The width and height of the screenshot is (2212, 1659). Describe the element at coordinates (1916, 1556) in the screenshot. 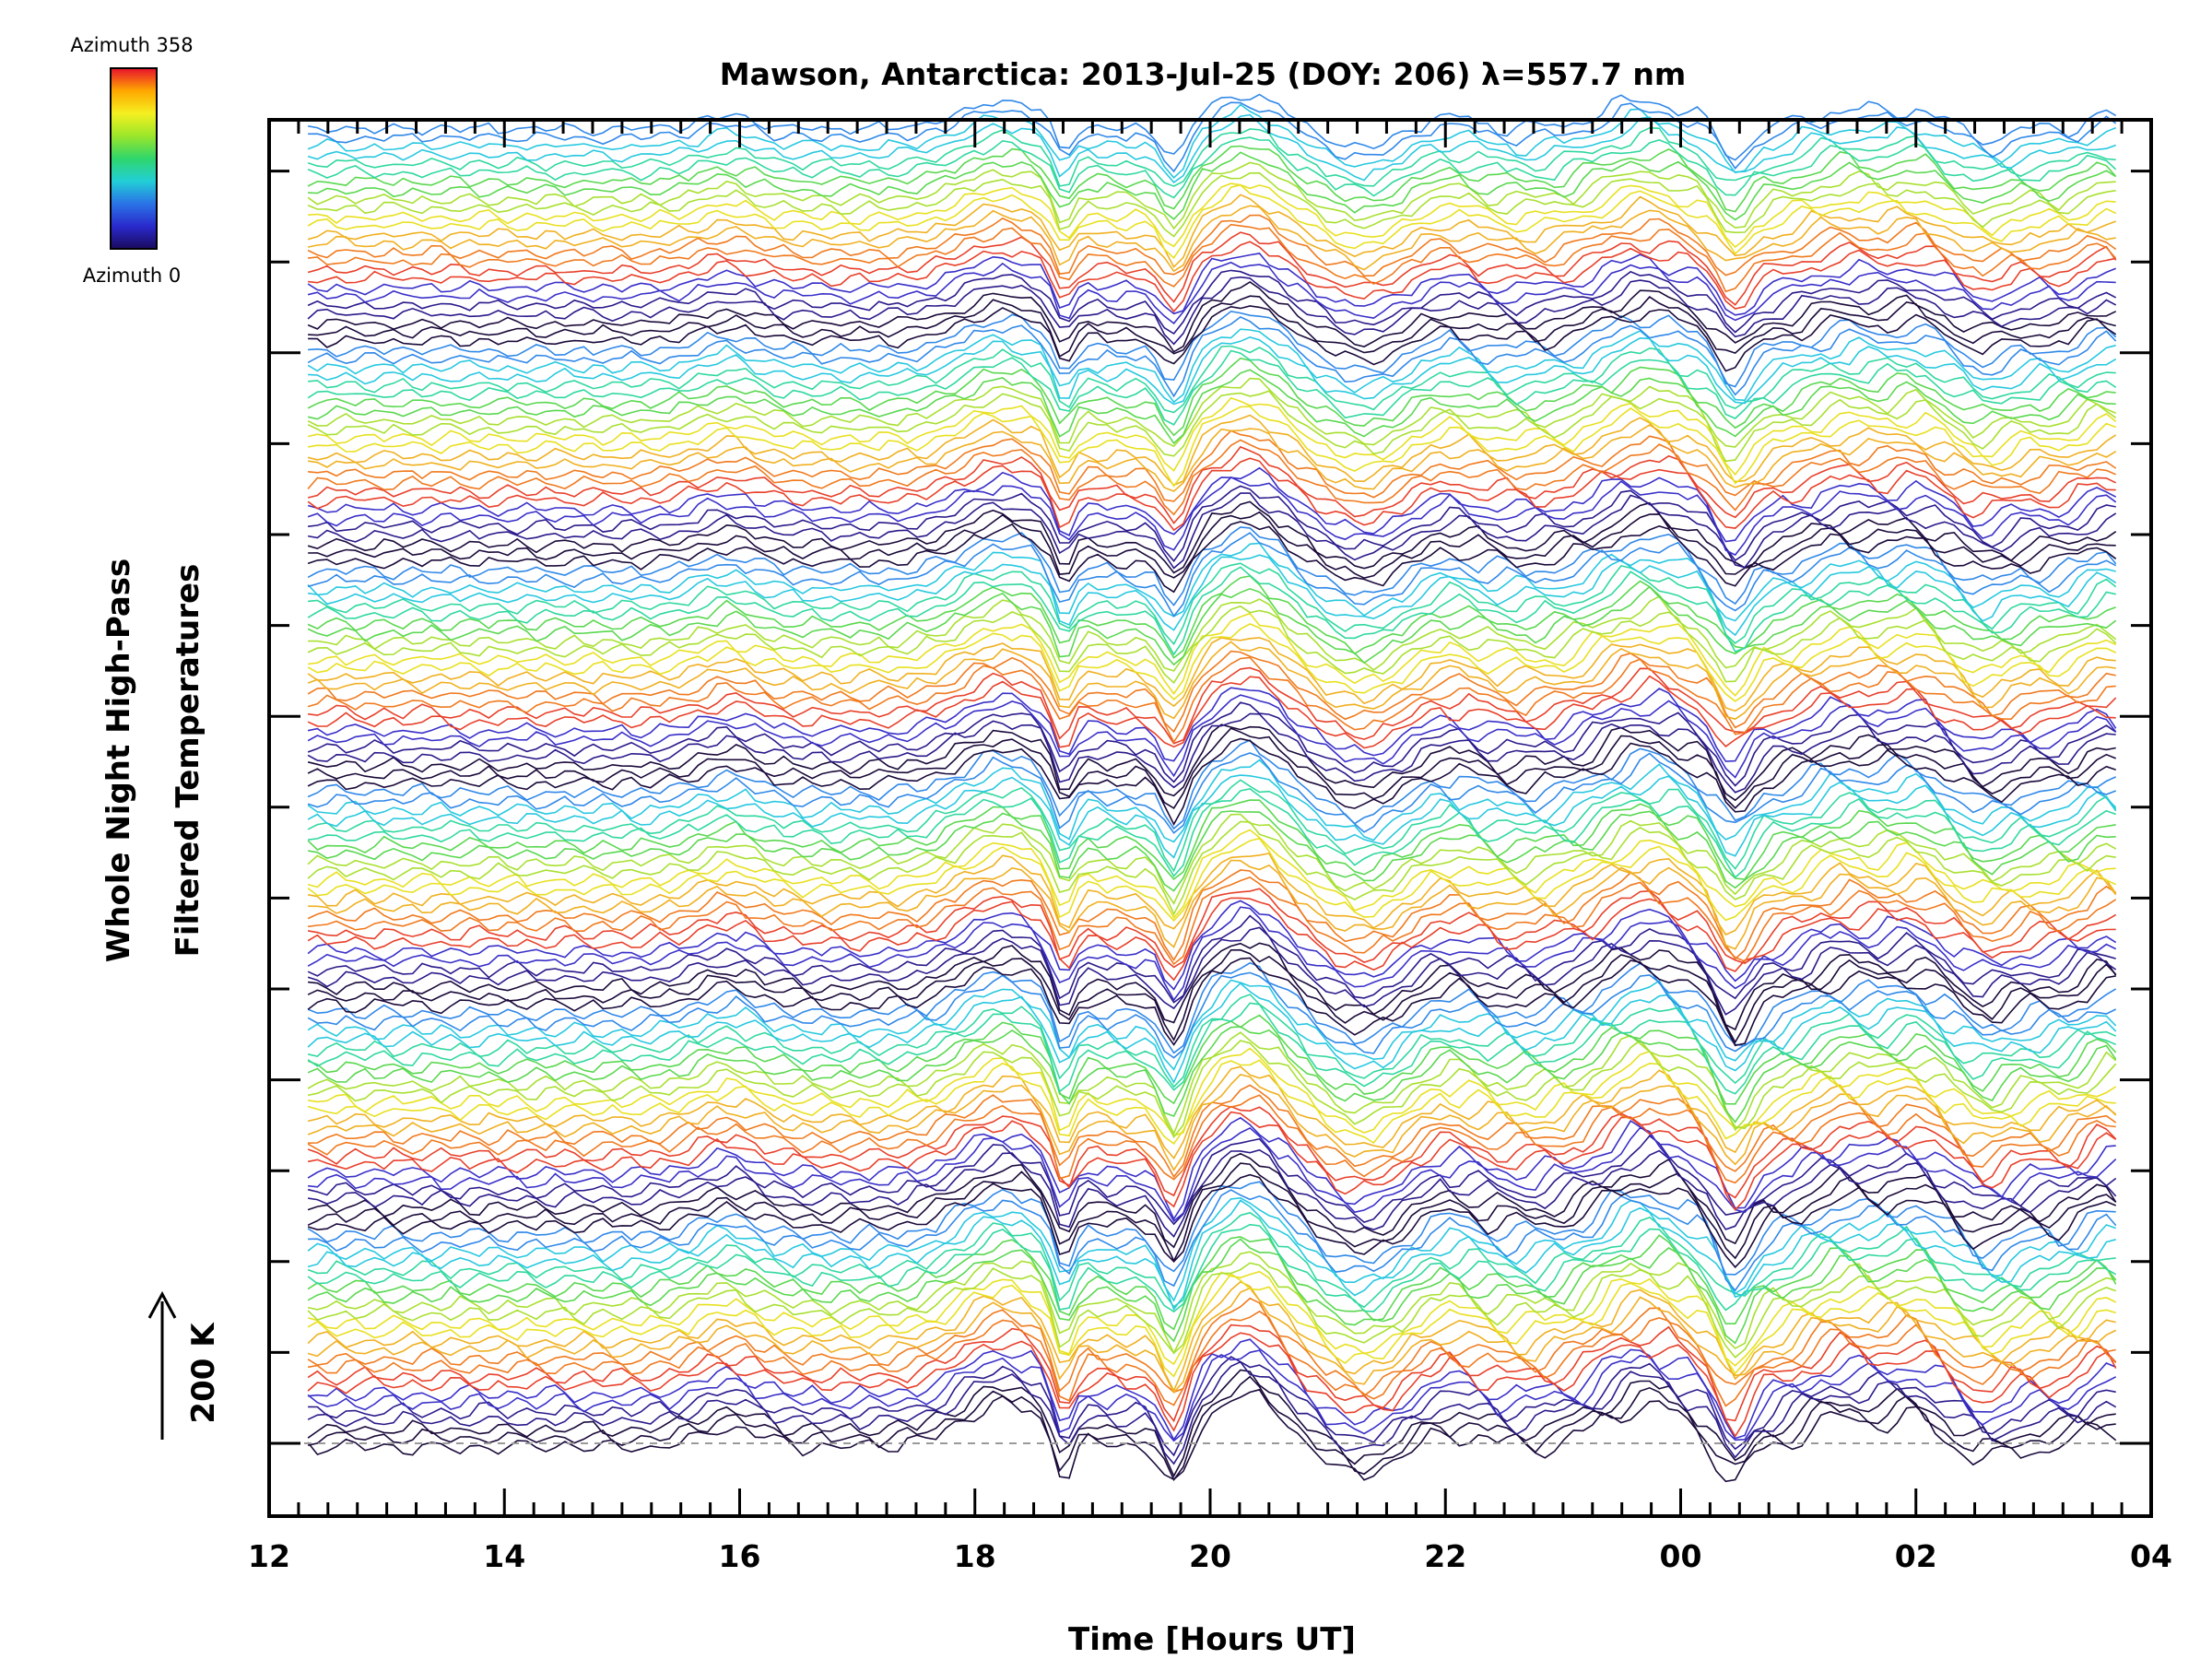

I see `x-tick-label: 02` at that location.